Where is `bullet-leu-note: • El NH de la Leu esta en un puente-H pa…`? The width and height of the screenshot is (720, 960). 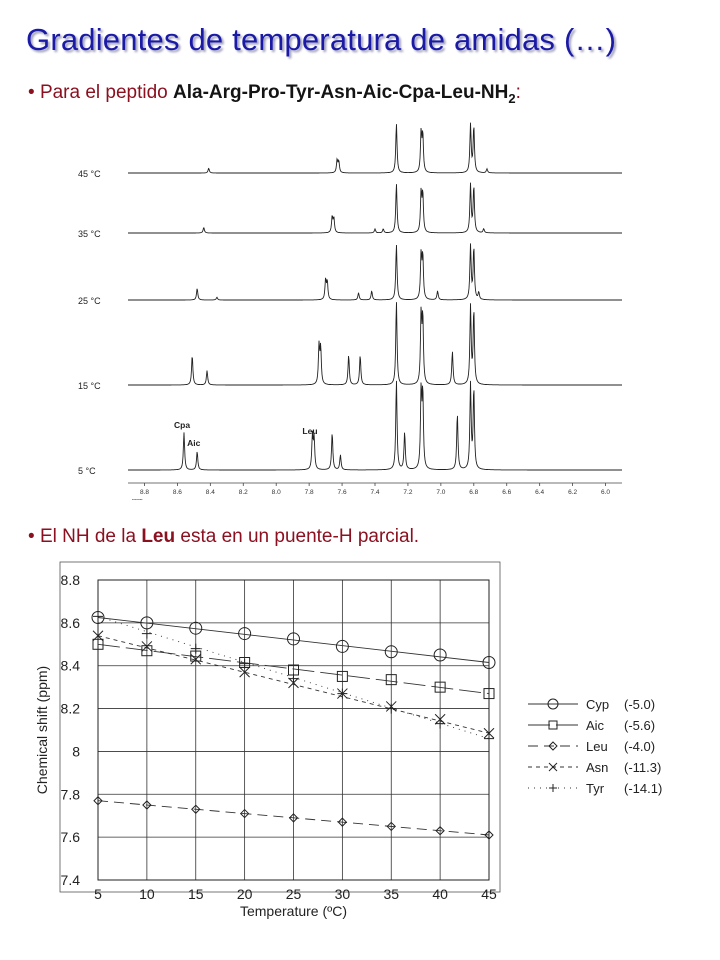
bullet-leu-note: • El NH de la Leu esta en un puente-H pa… is located at coordinates (223, 537).